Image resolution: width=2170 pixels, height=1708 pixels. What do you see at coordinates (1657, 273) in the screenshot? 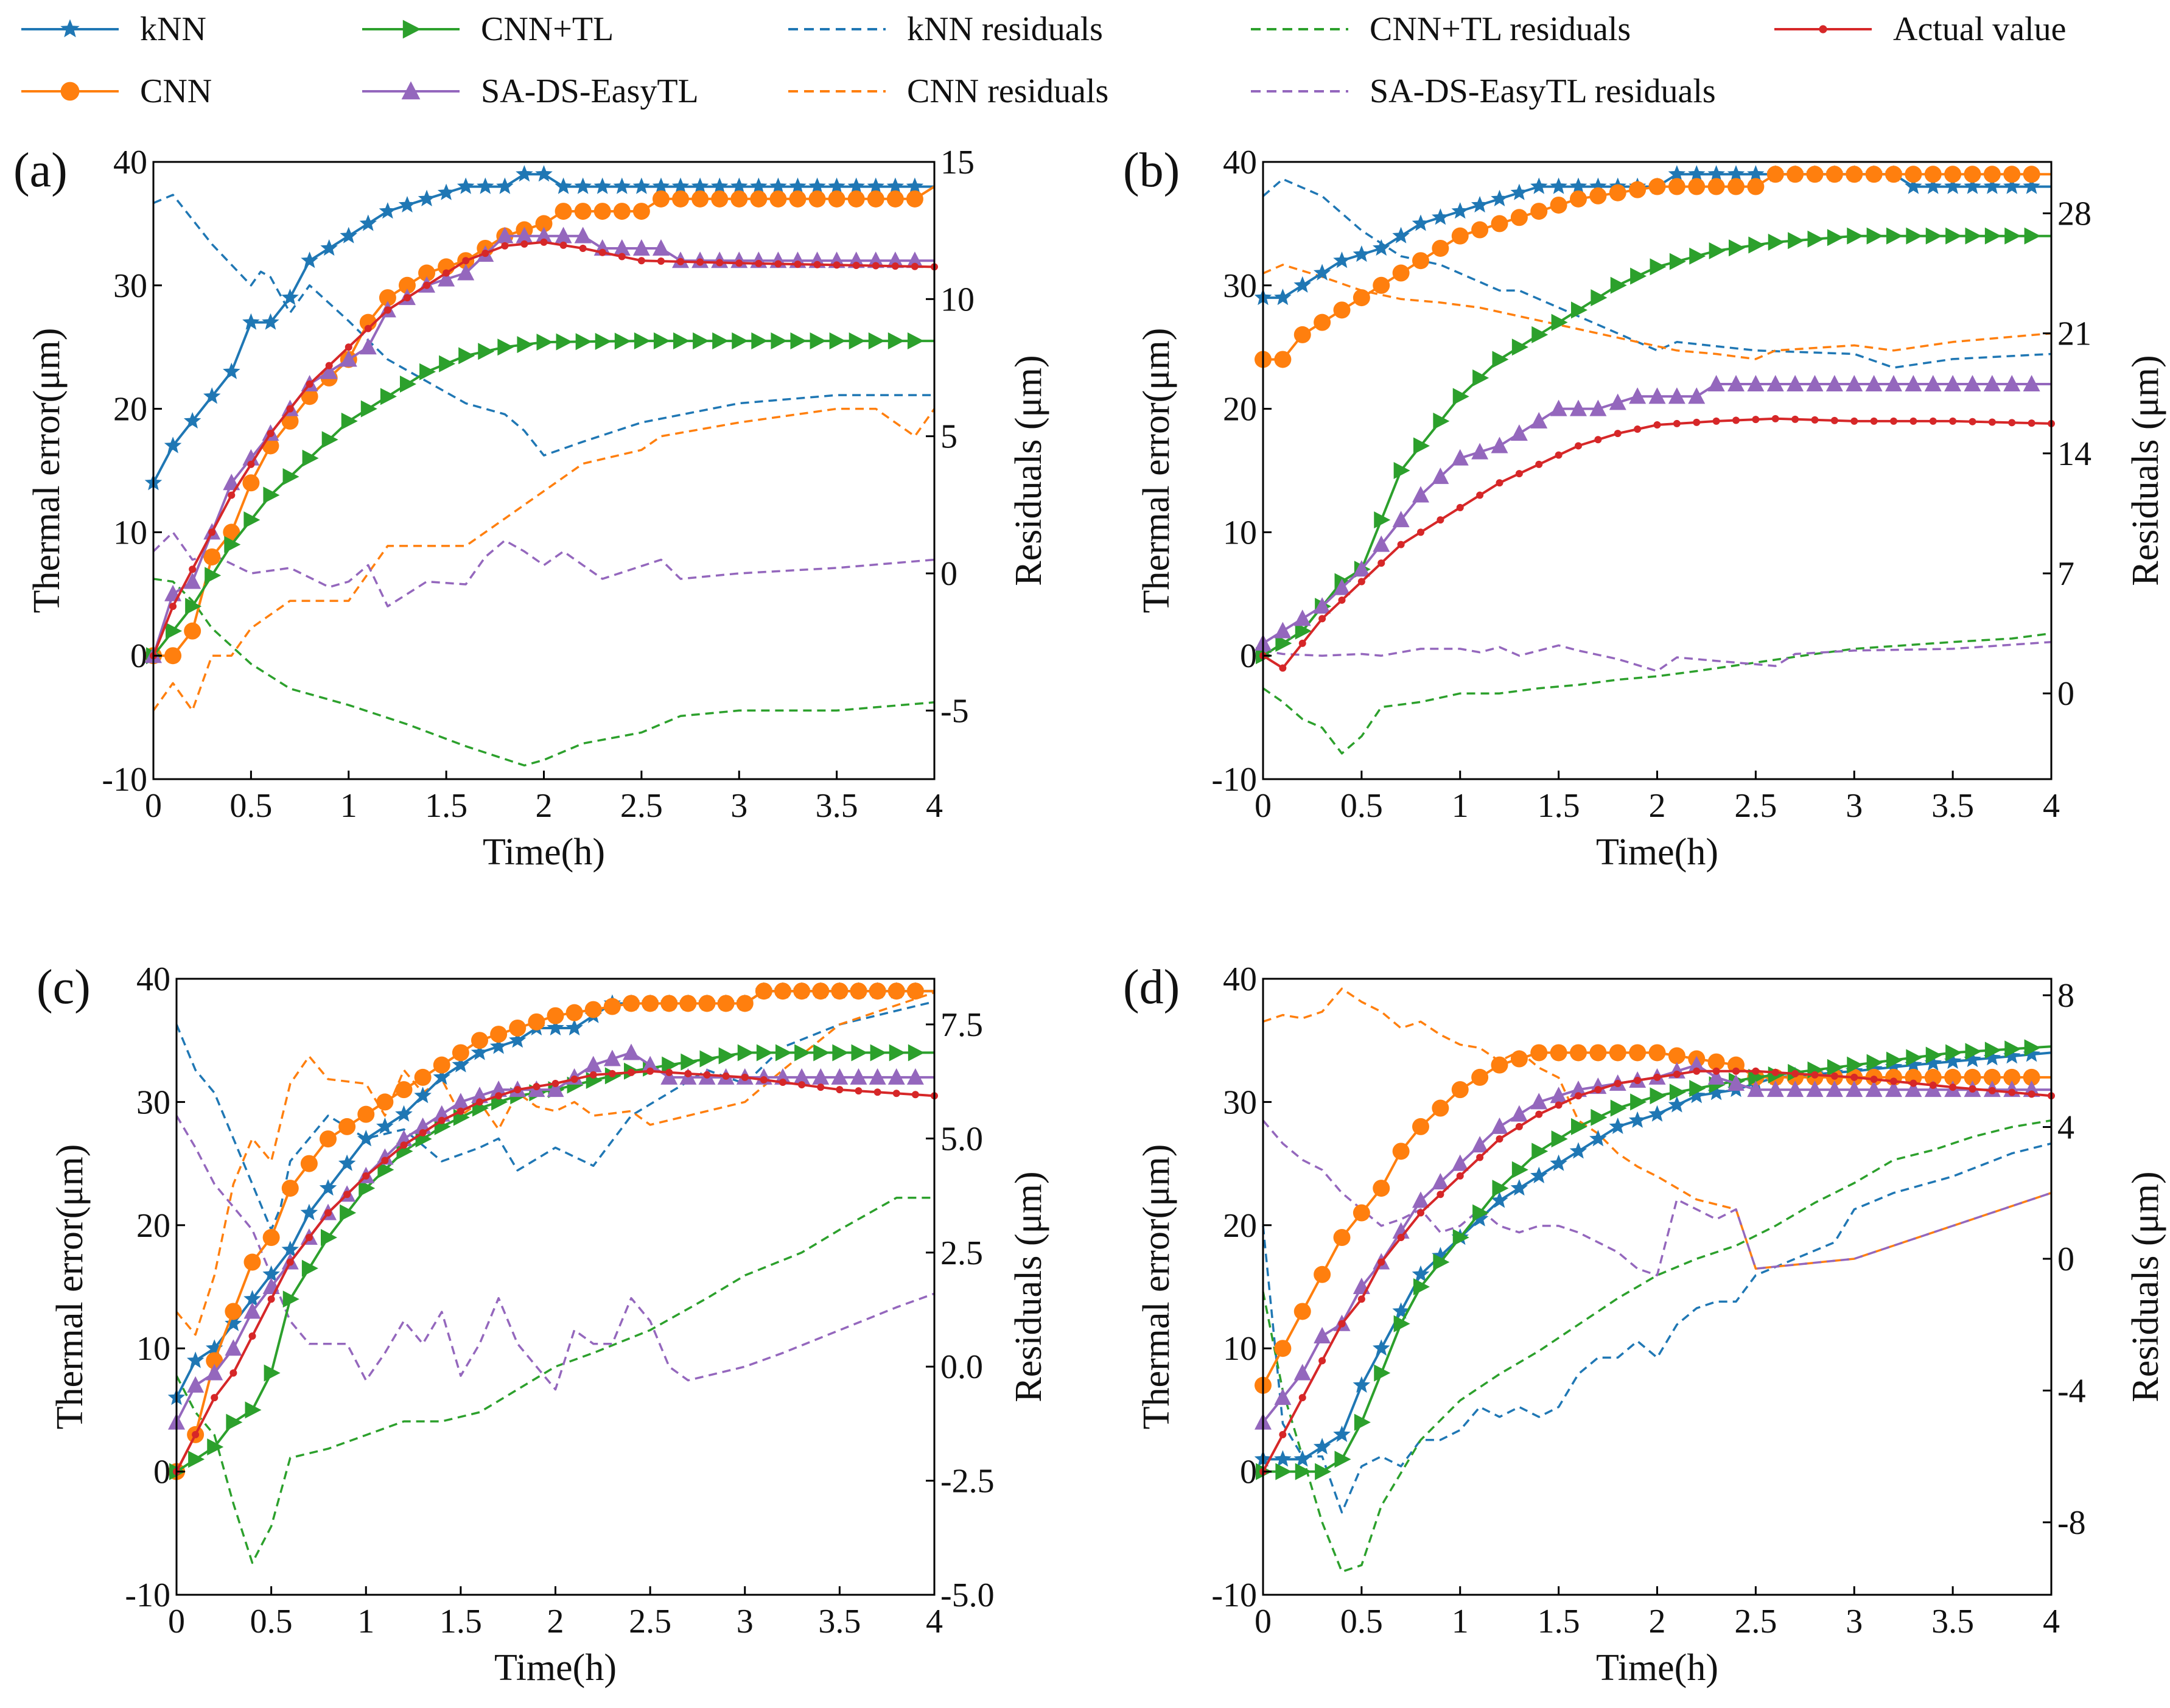
I see `panel-b-series-knn-residuals` at bounding box center [1657, 273].